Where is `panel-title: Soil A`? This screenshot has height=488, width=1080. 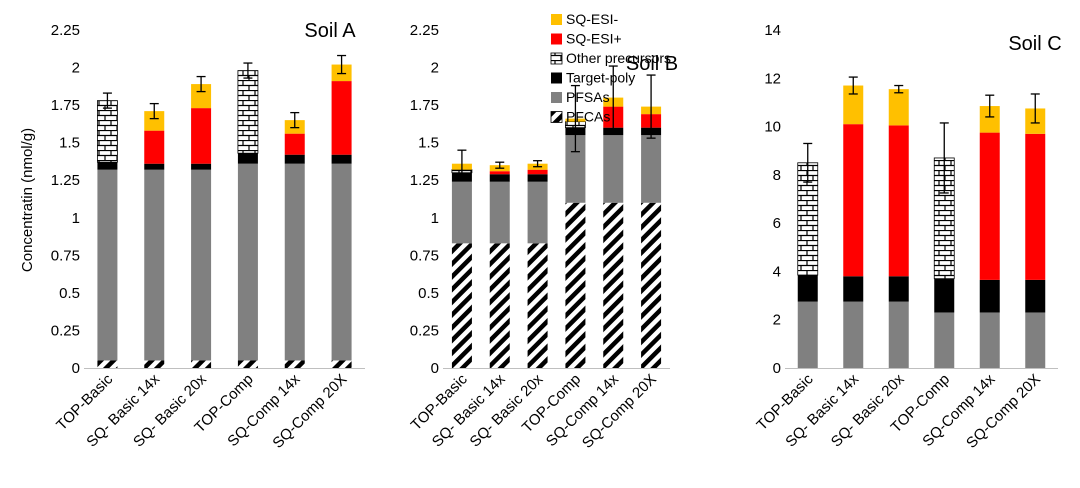 panel-title: Soil A is located at coordinates (330, 31).